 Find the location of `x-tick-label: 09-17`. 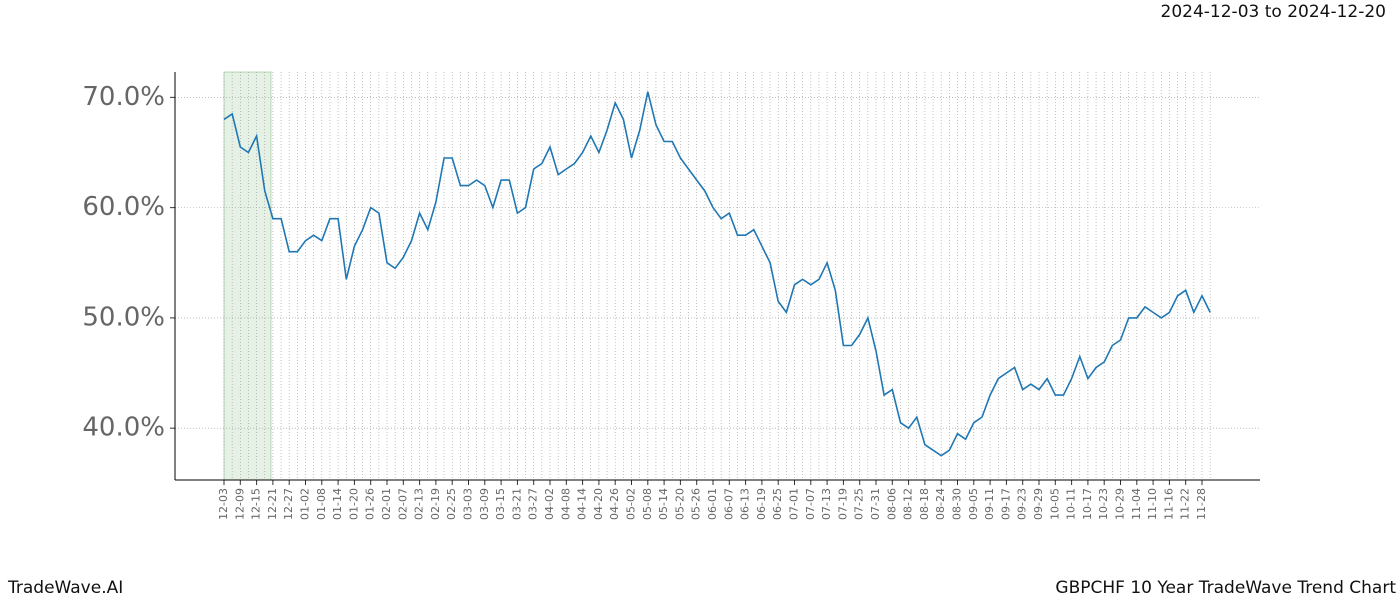

x-tick-label: 09-17 is located at coordinates (1005, 504).